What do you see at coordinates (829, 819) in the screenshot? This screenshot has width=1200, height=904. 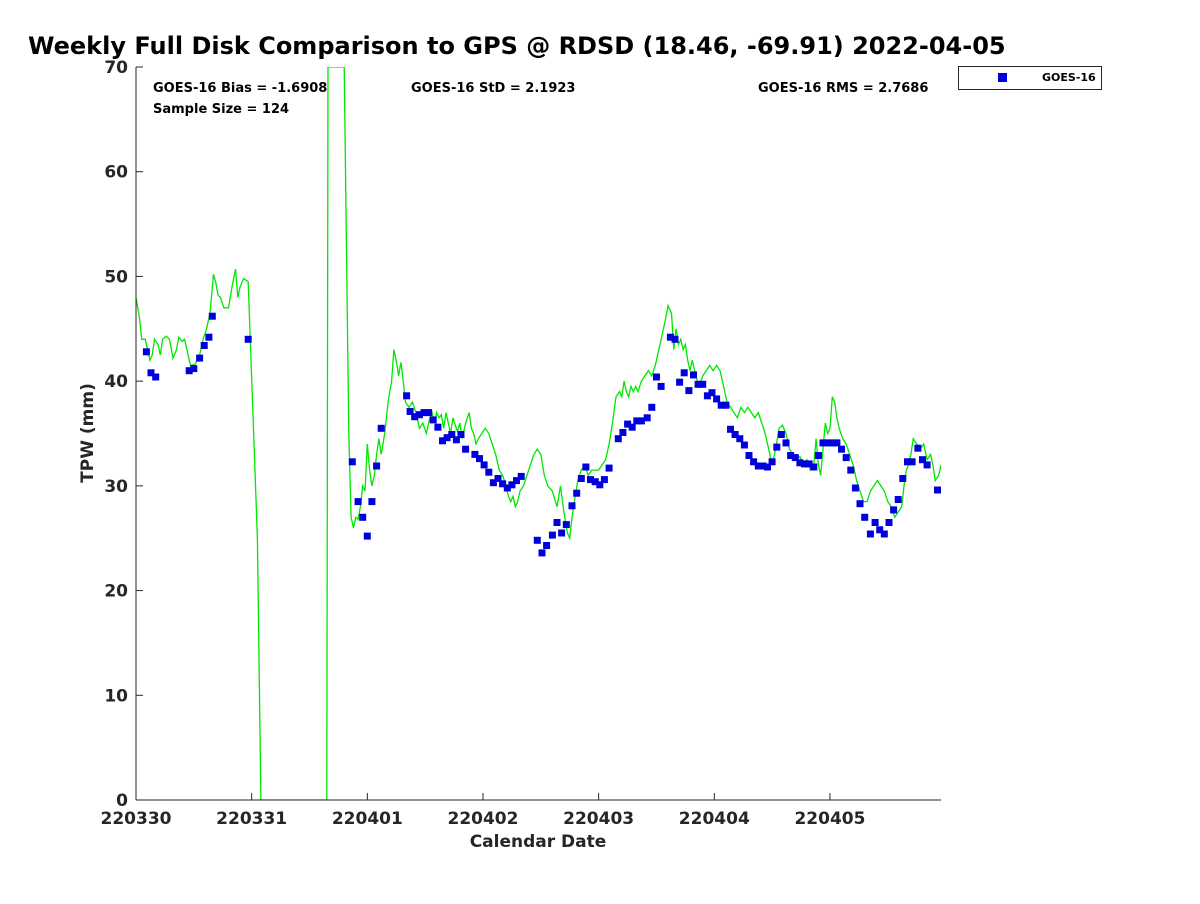 I see `x-tick-label: 220405` at bounding box center [829, 819].